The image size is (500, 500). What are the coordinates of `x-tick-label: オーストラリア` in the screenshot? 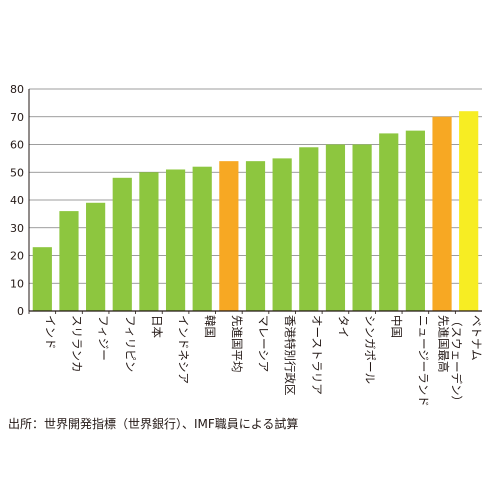 It's located at (317, 355).